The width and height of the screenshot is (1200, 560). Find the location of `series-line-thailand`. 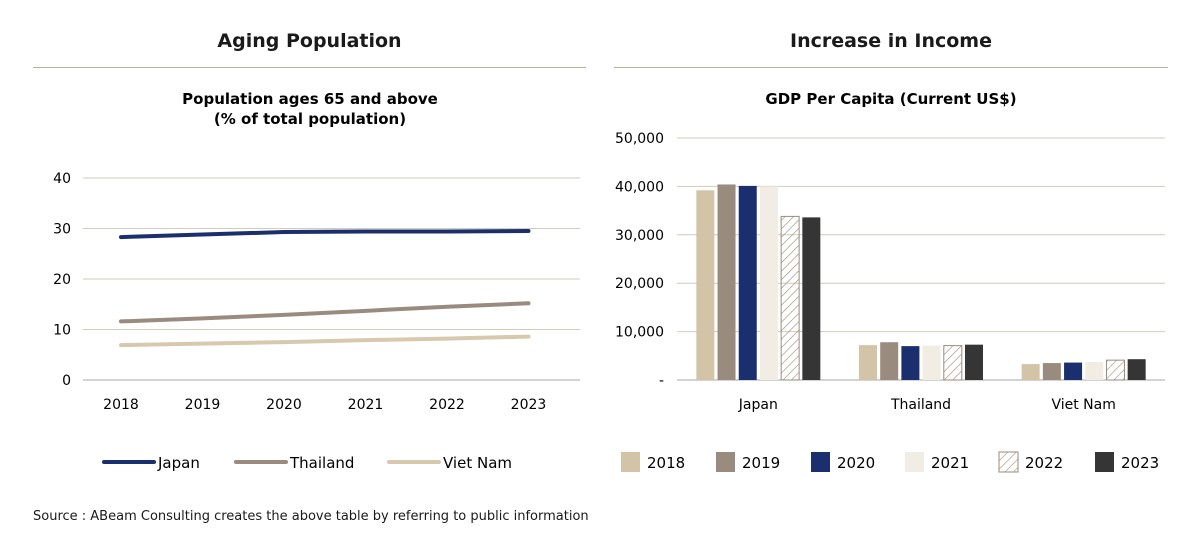

series-line-thailand is located at coordinates (325, 312).